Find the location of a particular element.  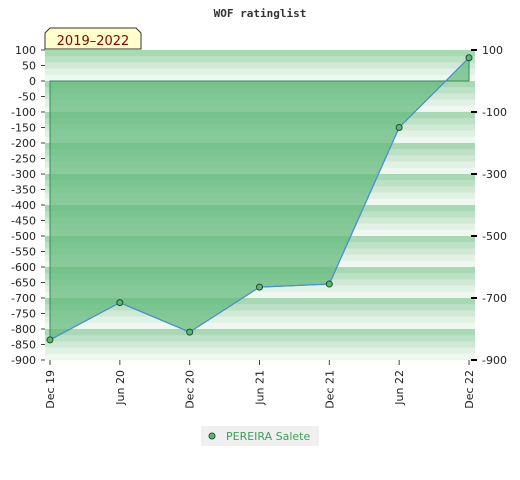

y-tick-label-left: -300 is located at coordinates (23, 174).